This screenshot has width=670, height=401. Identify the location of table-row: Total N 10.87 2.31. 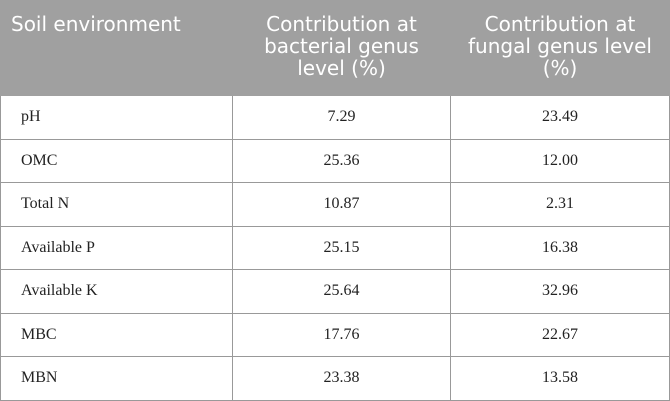
(335, 204).